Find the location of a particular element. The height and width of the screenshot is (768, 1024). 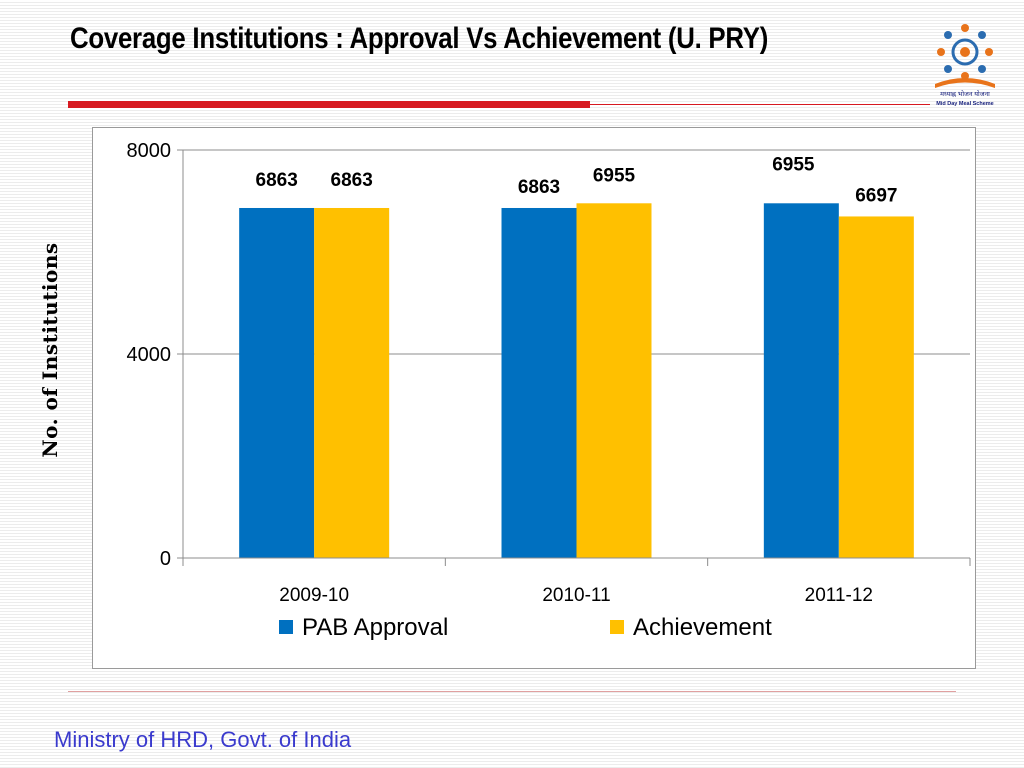

data-labels: 6863 6863 6863 6955 6955 6697 is located at coordinates (577, 180).